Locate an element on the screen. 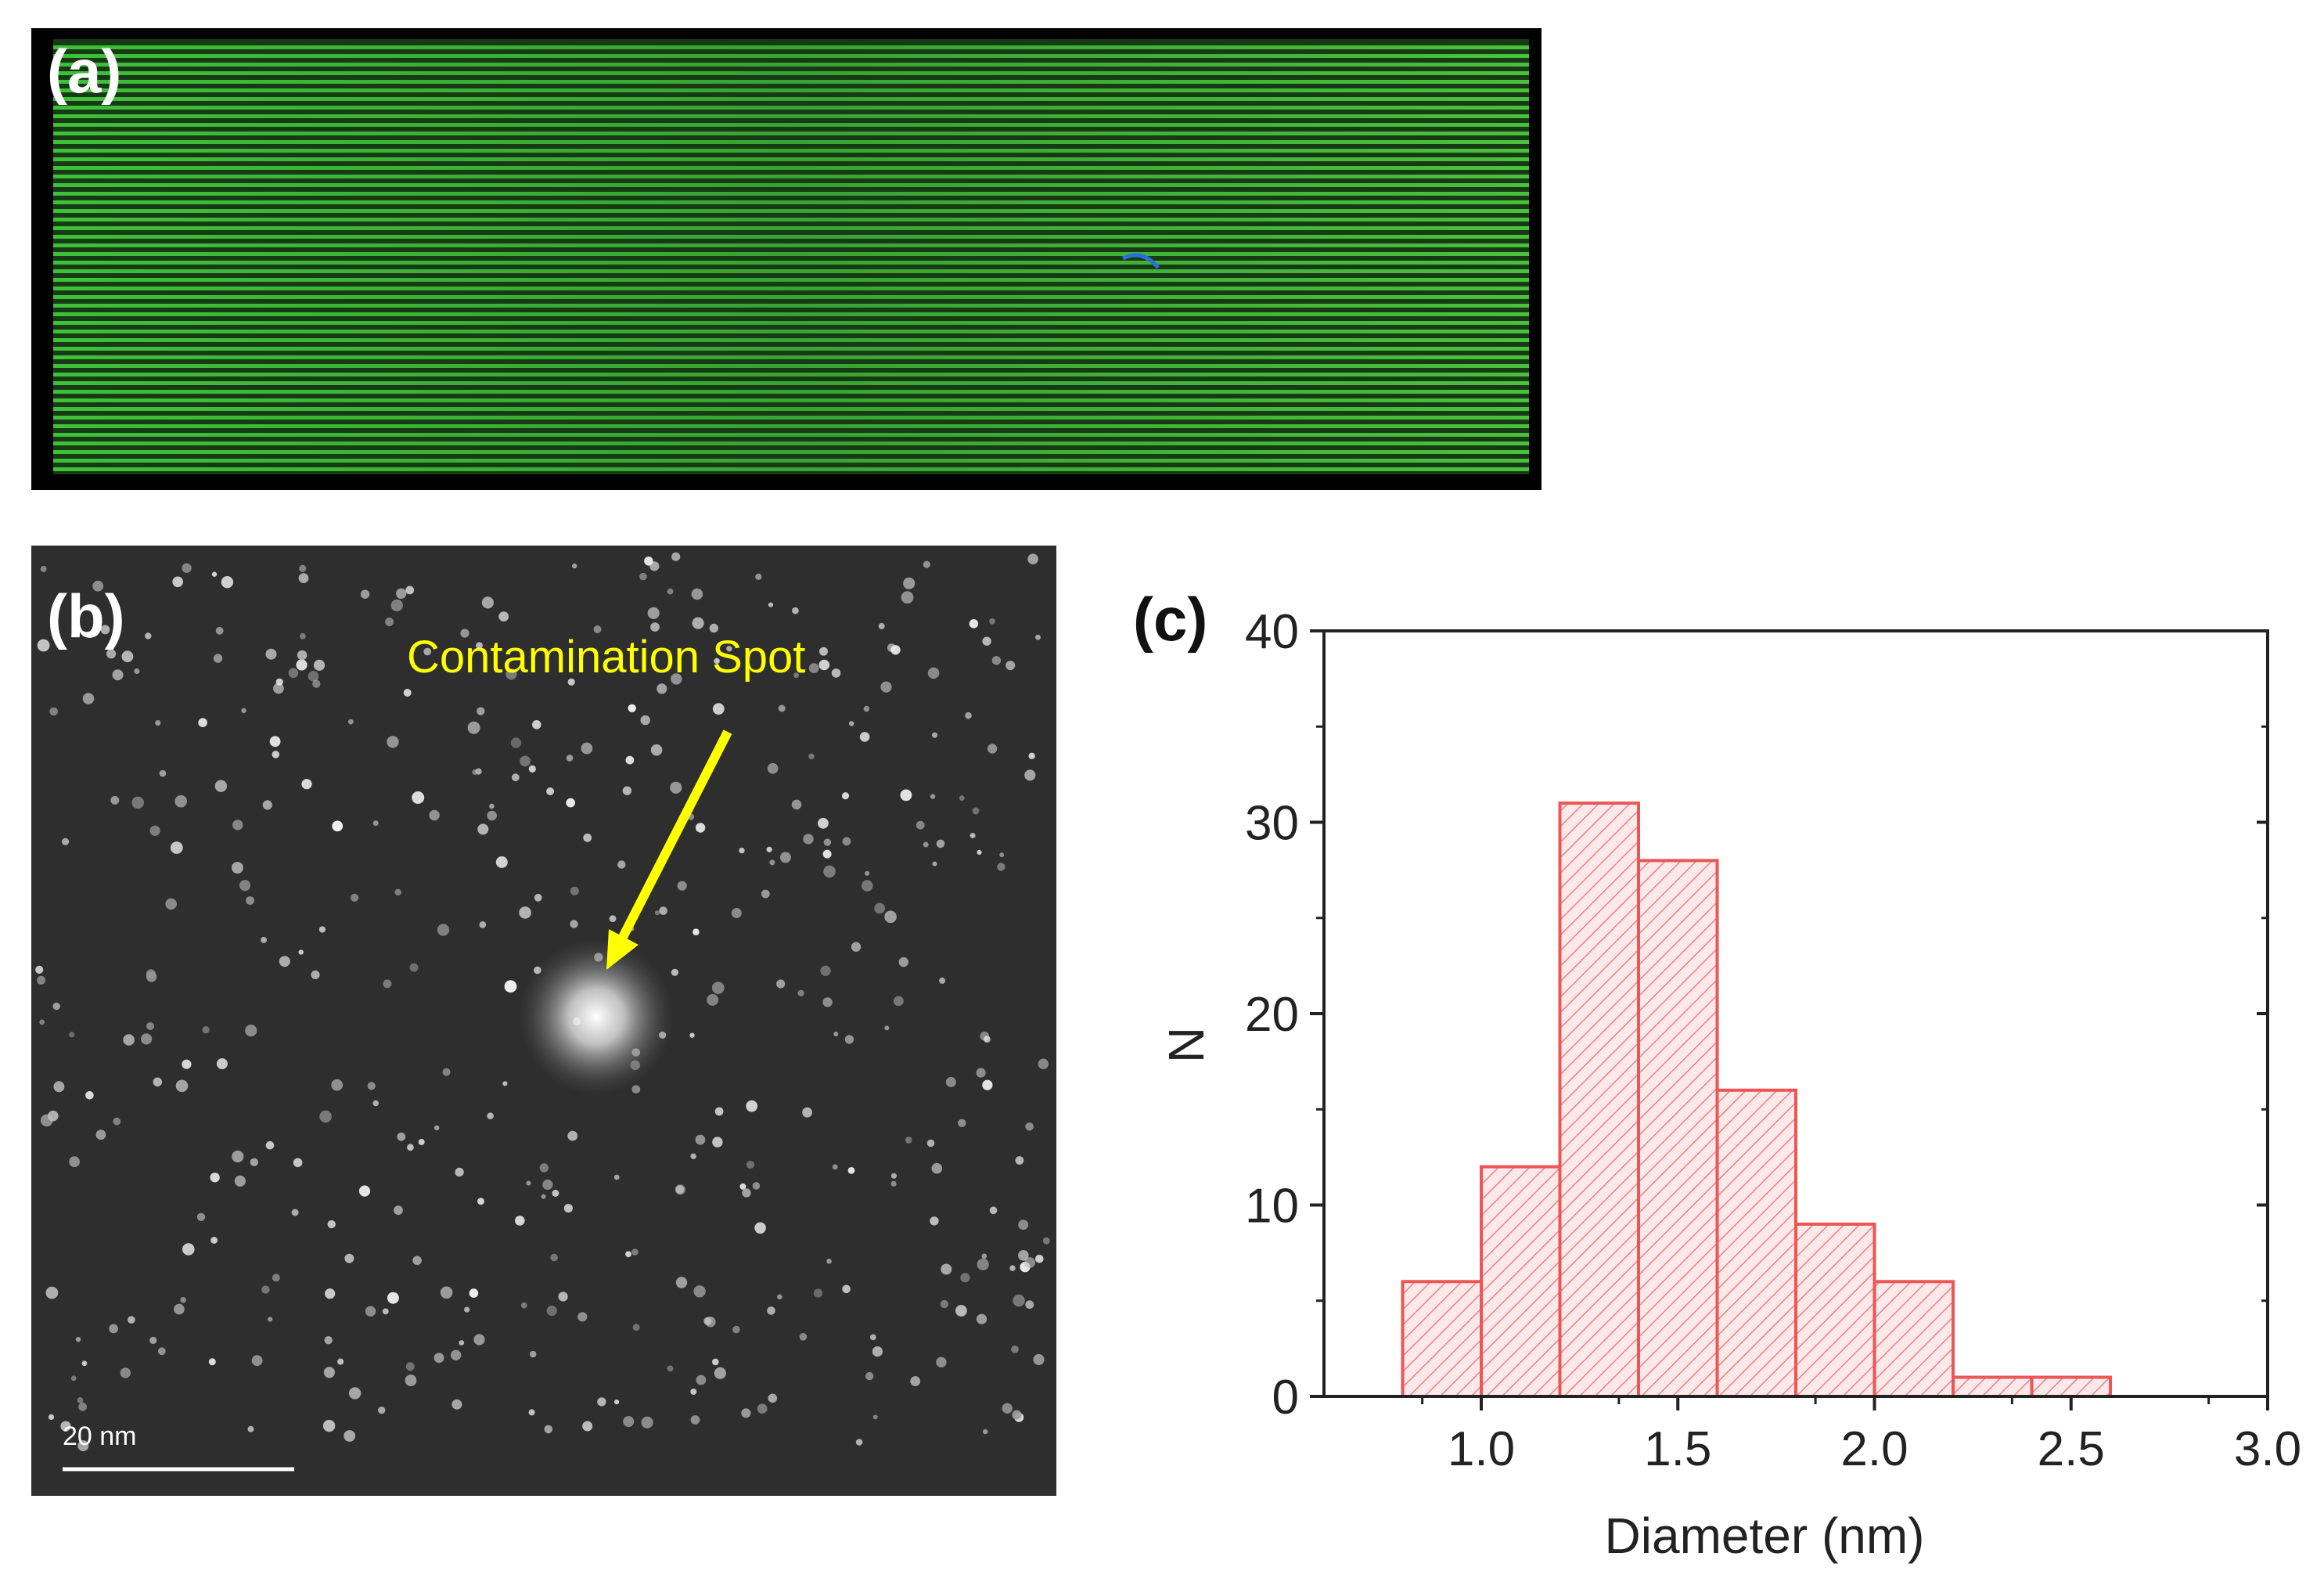 The width and height of the screenshot is (2324, 1578). x-tick-label-3: 2.5 is located at coordinates (2071, 1449).